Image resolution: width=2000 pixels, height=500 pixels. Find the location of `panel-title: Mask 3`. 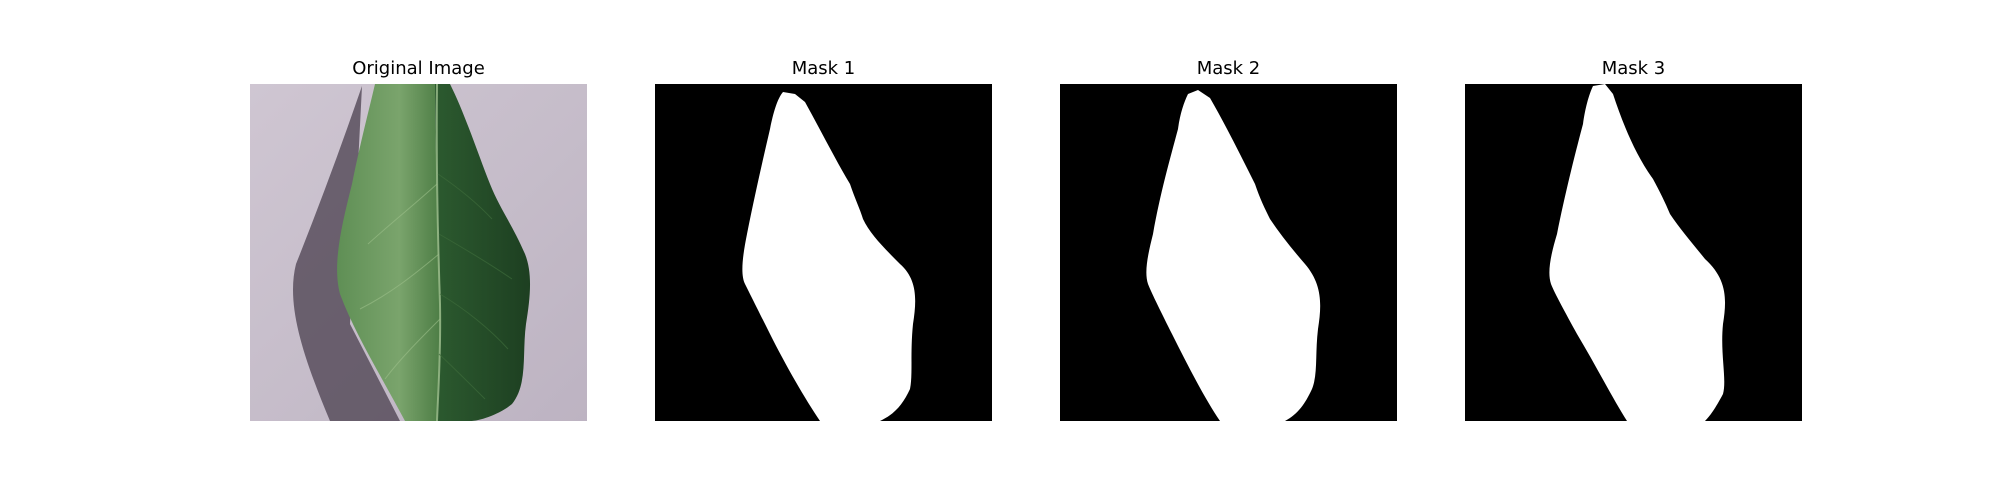

panel-title: Mask 3 is located at coordinates (1633, 68).